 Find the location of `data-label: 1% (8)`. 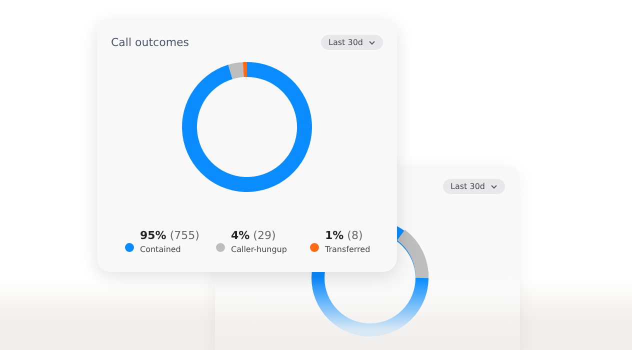

data-label: 1% (8) is located at coordinates (344, 235).